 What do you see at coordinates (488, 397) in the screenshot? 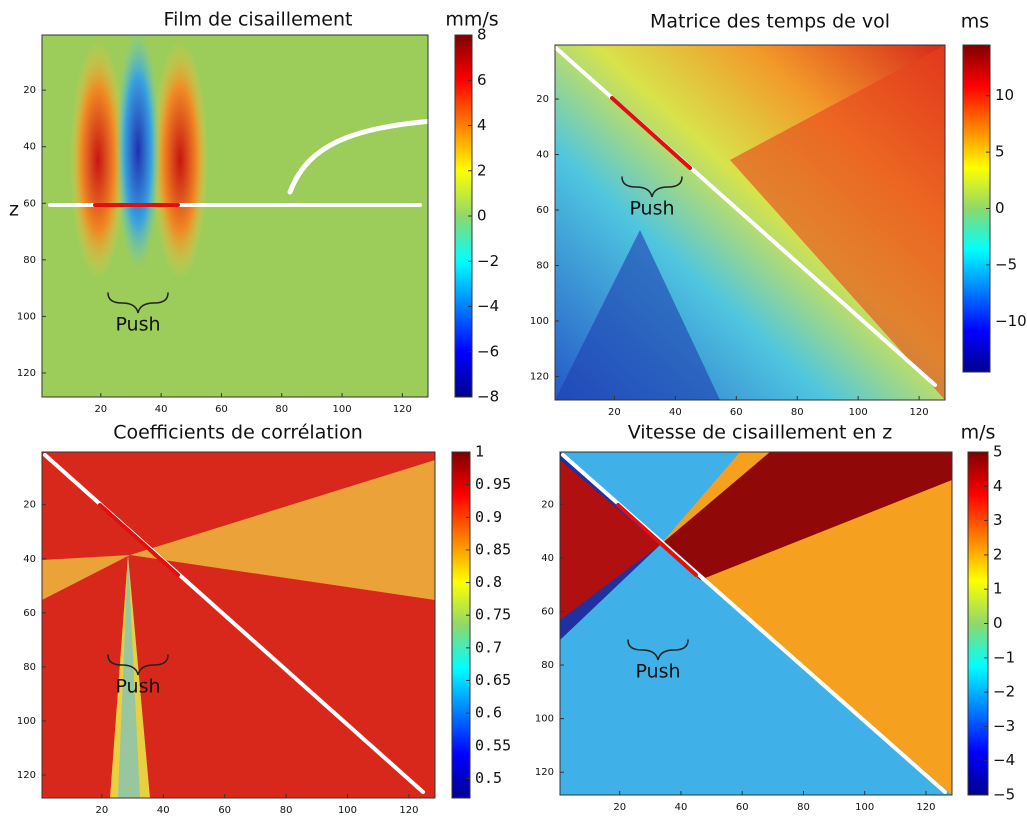
I see `colorbar-tick-label: −8` at bounding box center [488, 397].